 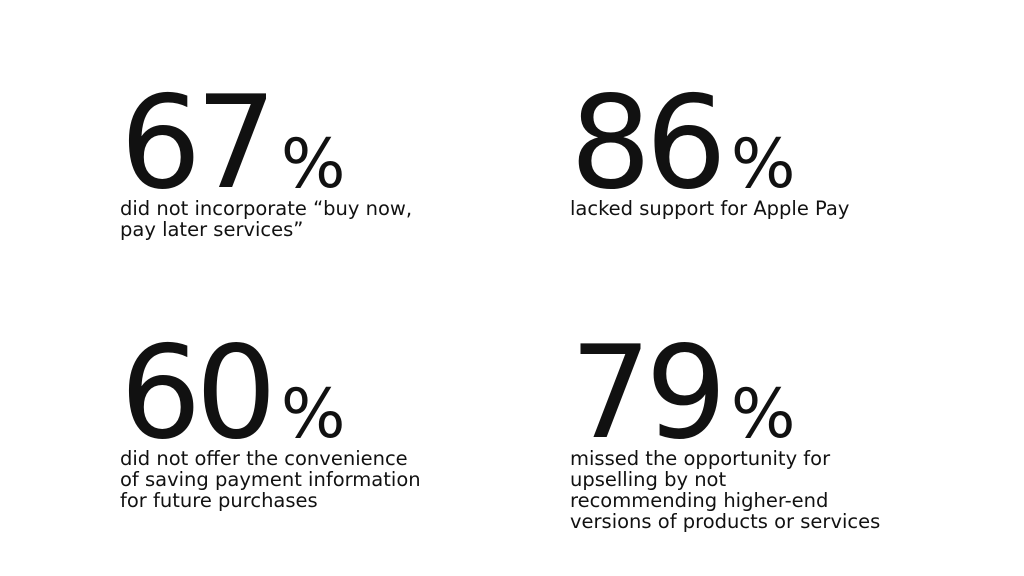 I want to click on stat-value-row: 86 %, so click(x=760, y=144).